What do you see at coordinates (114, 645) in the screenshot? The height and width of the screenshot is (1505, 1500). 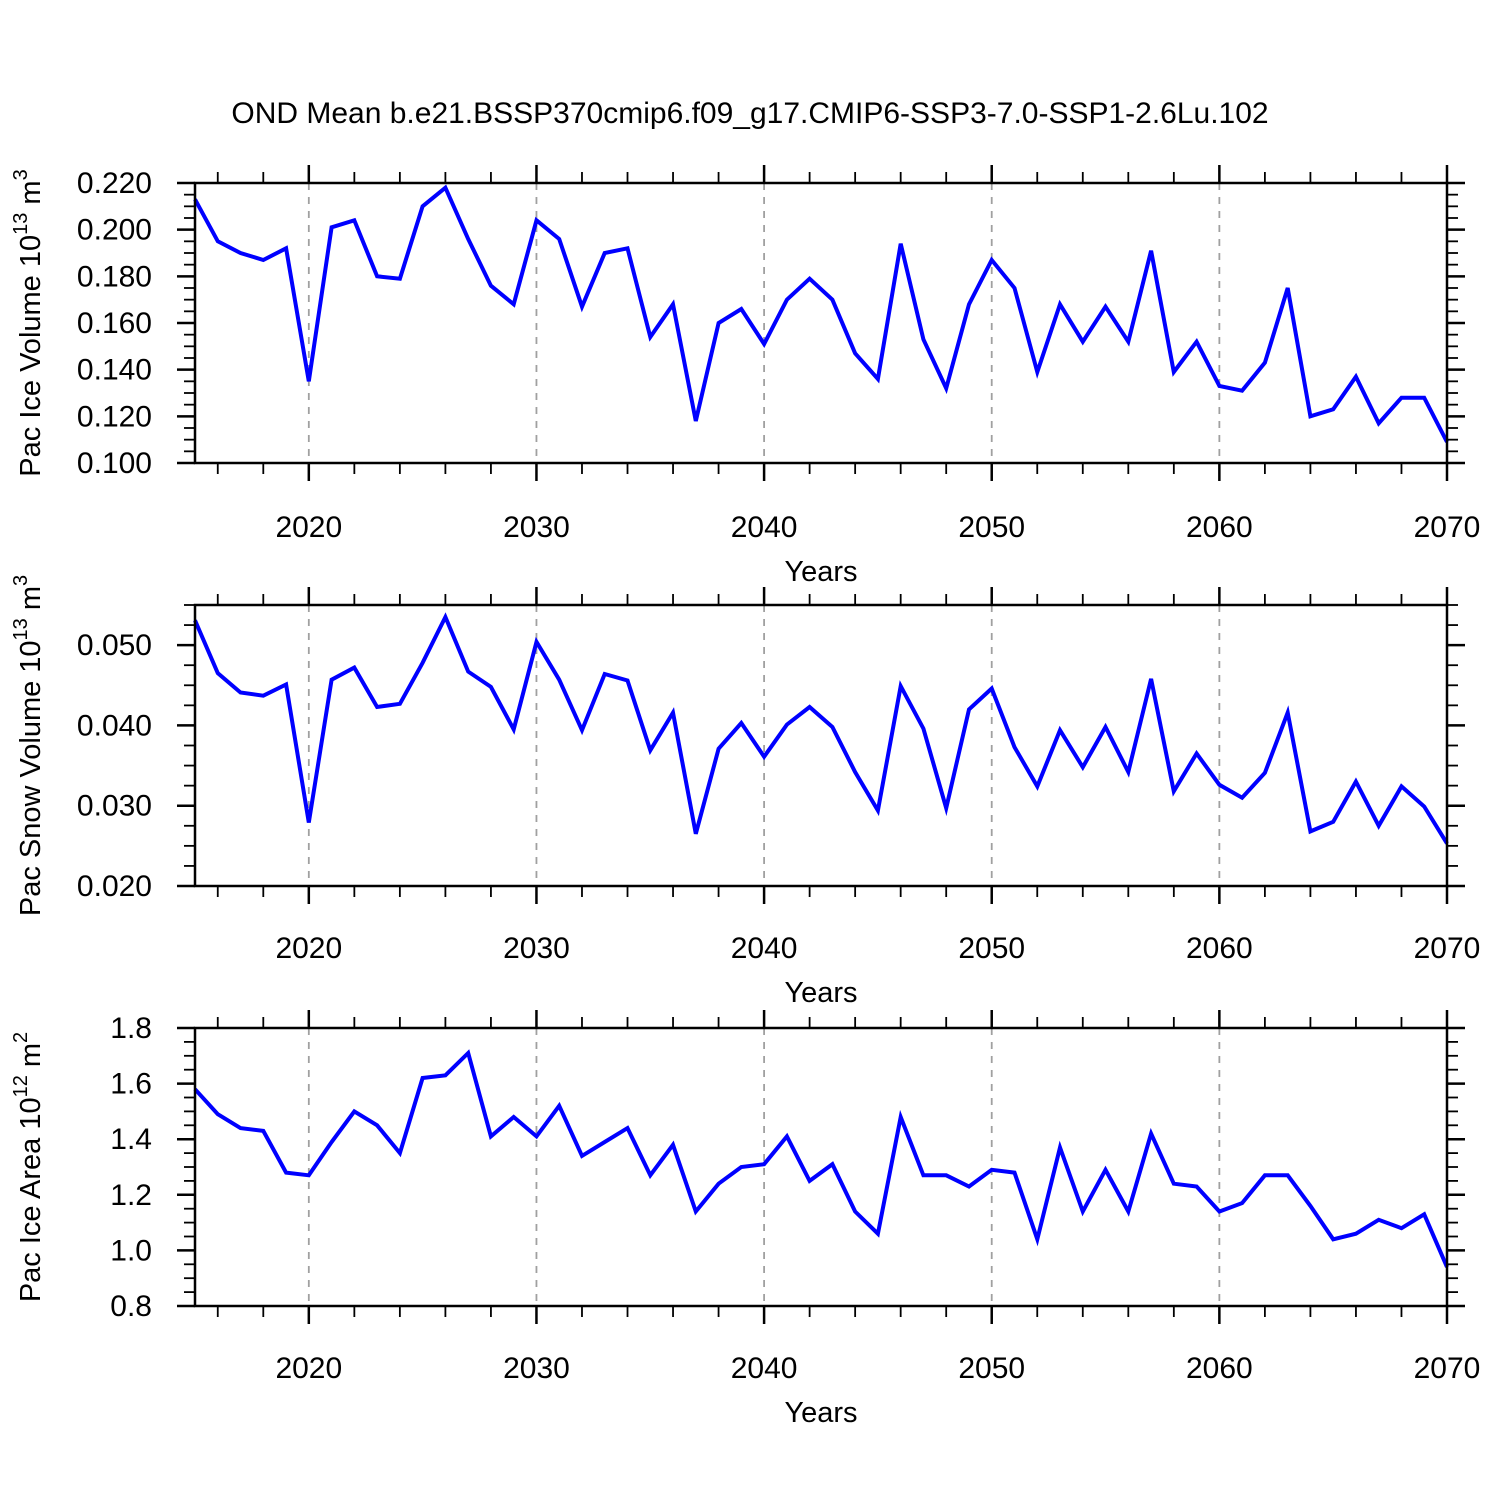 I see `y-tick-label: 0.050` at bounding box center [114, 645].